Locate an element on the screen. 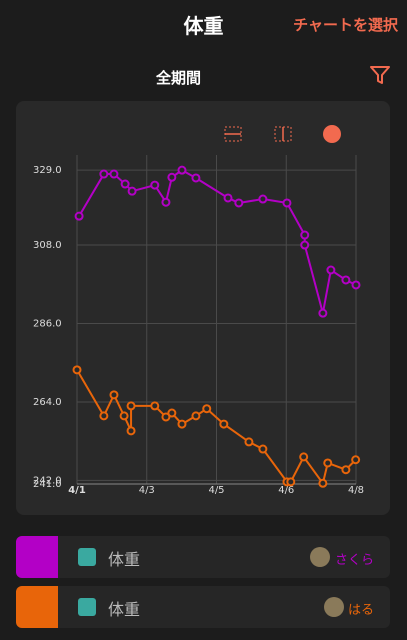  legend-row: 体重 はる is located at coordinates (203, 607).